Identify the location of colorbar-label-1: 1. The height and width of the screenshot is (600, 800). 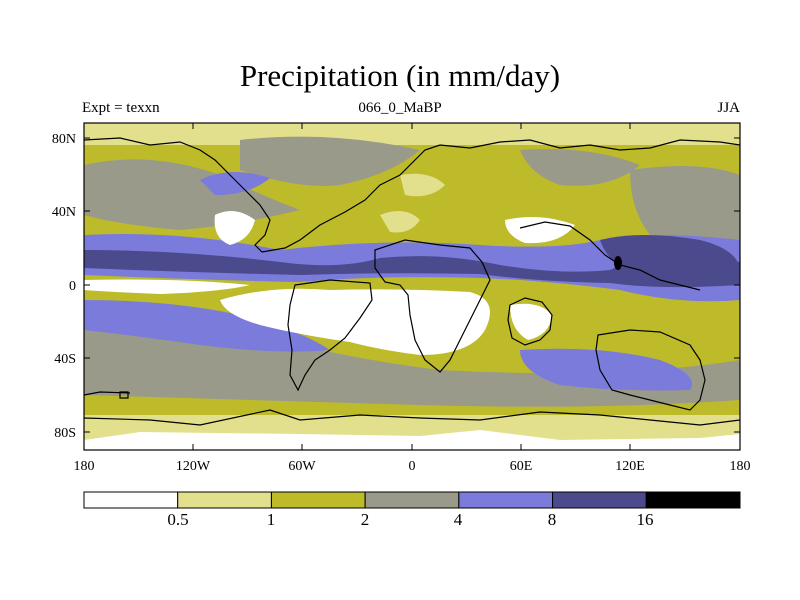
(271, 519).